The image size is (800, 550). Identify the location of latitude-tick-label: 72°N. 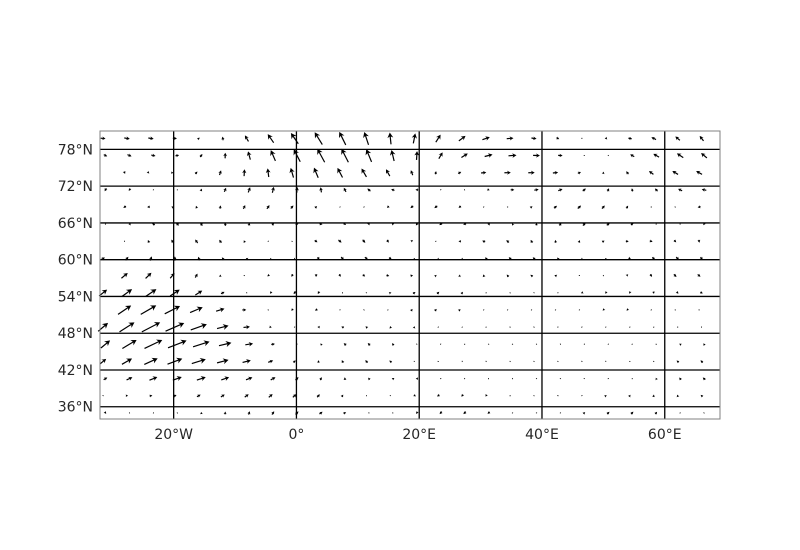
(75, 187).